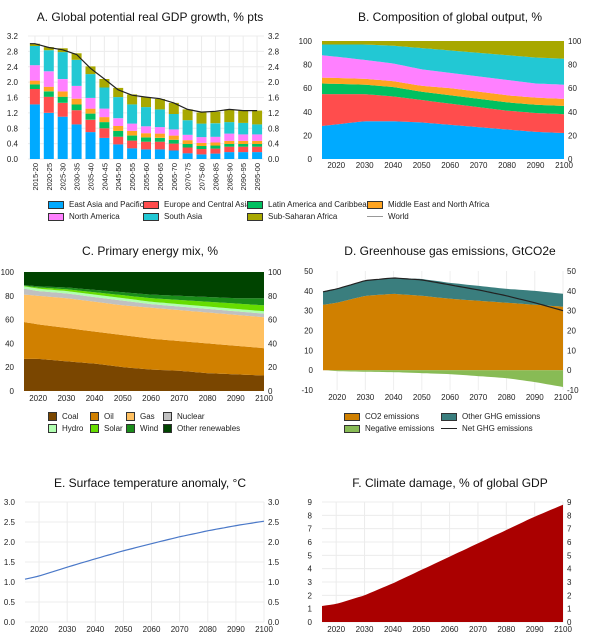 The width and height of the screenshot is (600, 641). What do you see at coordinates (109, 416) in the screenshot?
I see `legend-label: Oil` at bounding box center [109, 416].